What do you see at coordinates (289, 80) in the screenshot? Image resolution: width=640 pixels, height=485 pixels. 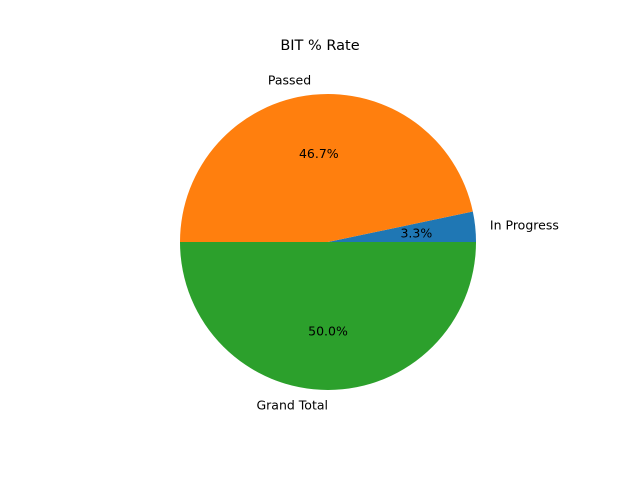 I see `slice-label: Passed` at bounding box center [289, 80].